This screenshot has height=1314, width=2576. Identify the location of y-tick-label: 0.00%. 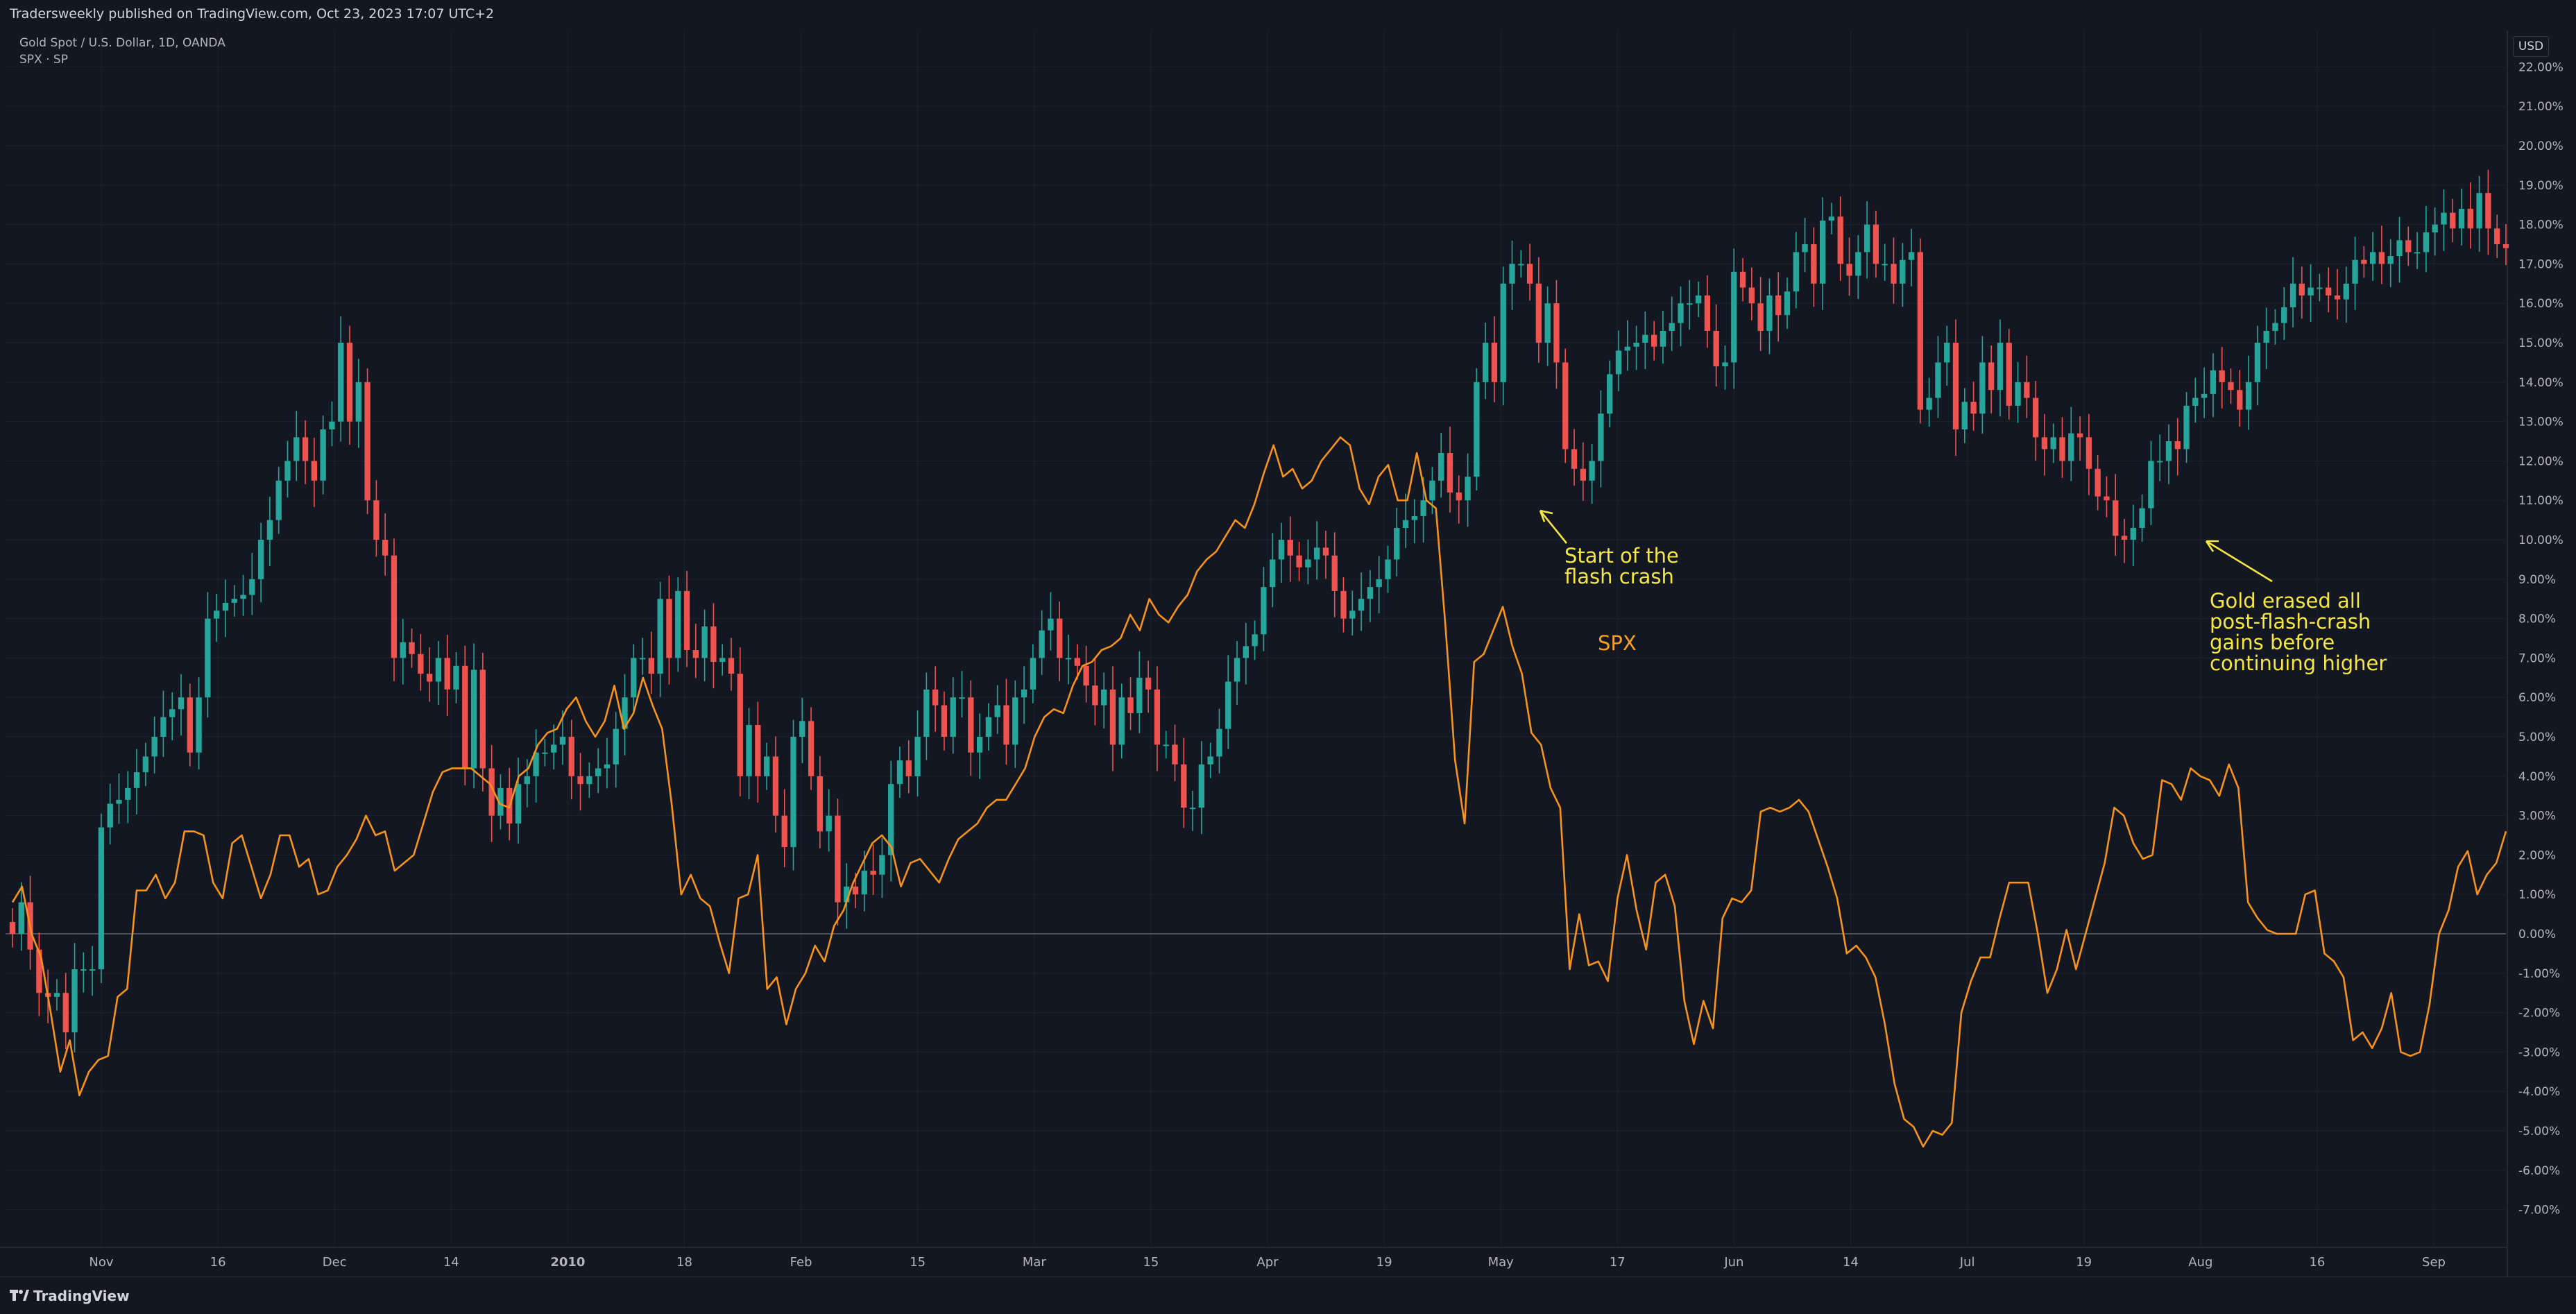
(2537, 935).